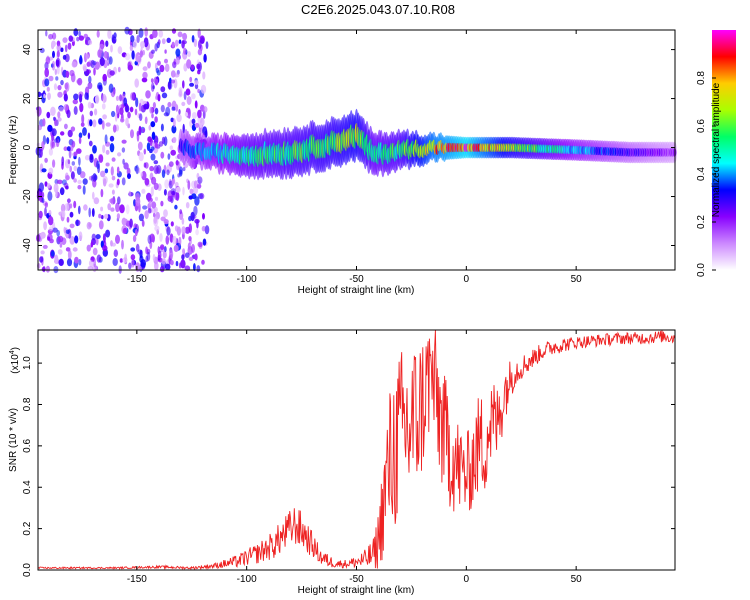 This screenshot has height=600, width=750. What do you see at coordinates (577, 579) in the screenshot?
I see `x-tick-label: 50` at bounding box center [577, 579].